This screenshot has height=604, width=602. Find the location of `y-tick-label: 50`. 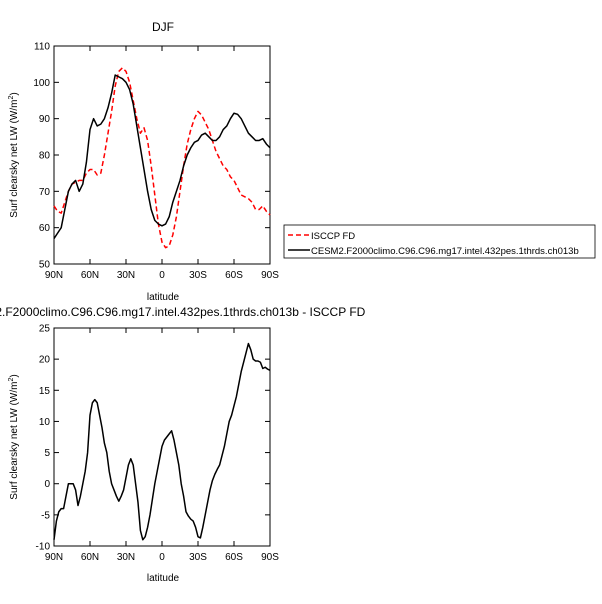

y-tick-label: 50 is located at coordinates (45, 265).